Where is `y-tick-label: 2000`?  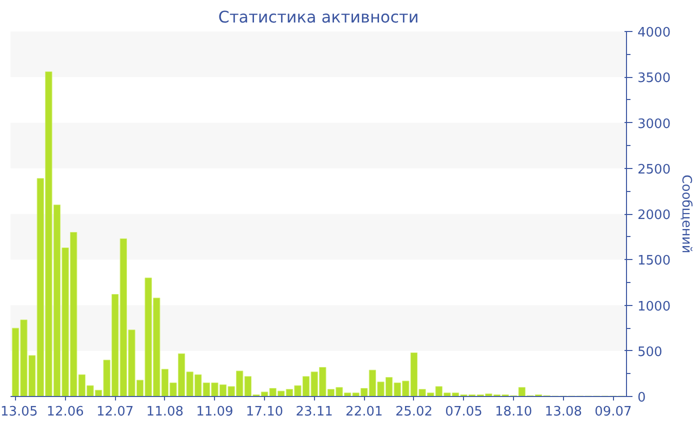 y-tick-label: 2000 is located at coordinates (654, 215).